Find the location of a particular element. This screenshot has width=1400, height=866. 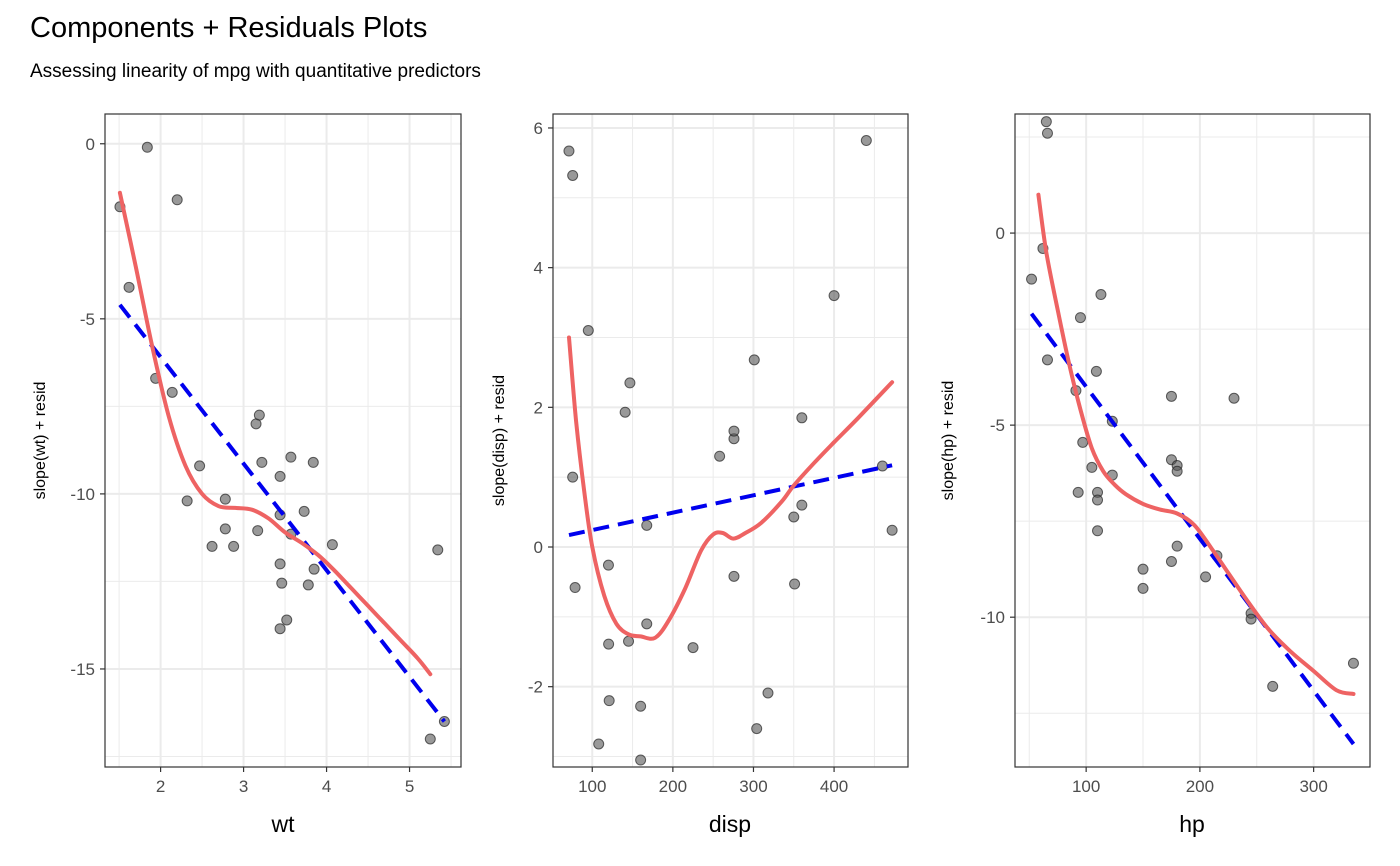

x-tick-label: 400 is located at coordinates (834, 786).